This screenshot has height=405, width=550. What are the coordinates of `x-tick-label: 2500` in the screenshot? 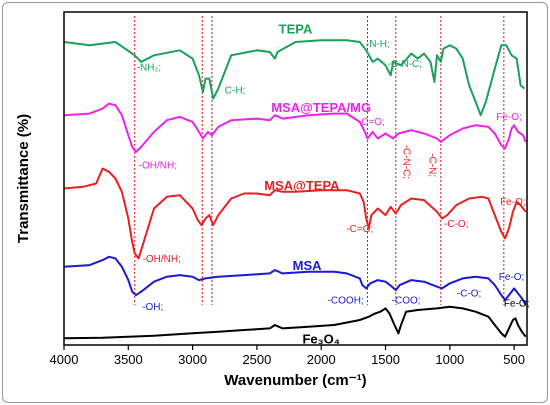 It's located at (256, 359).